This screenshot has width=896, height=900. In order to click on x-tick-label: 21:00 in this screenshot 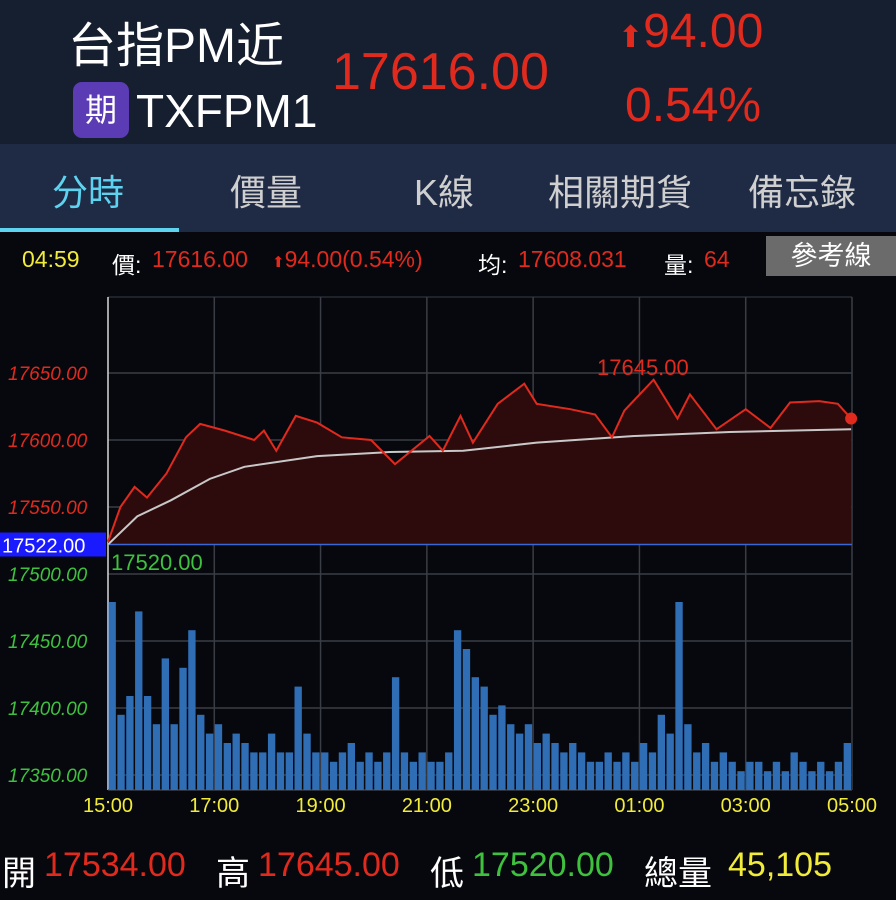, I will do `click(427, 806)`.